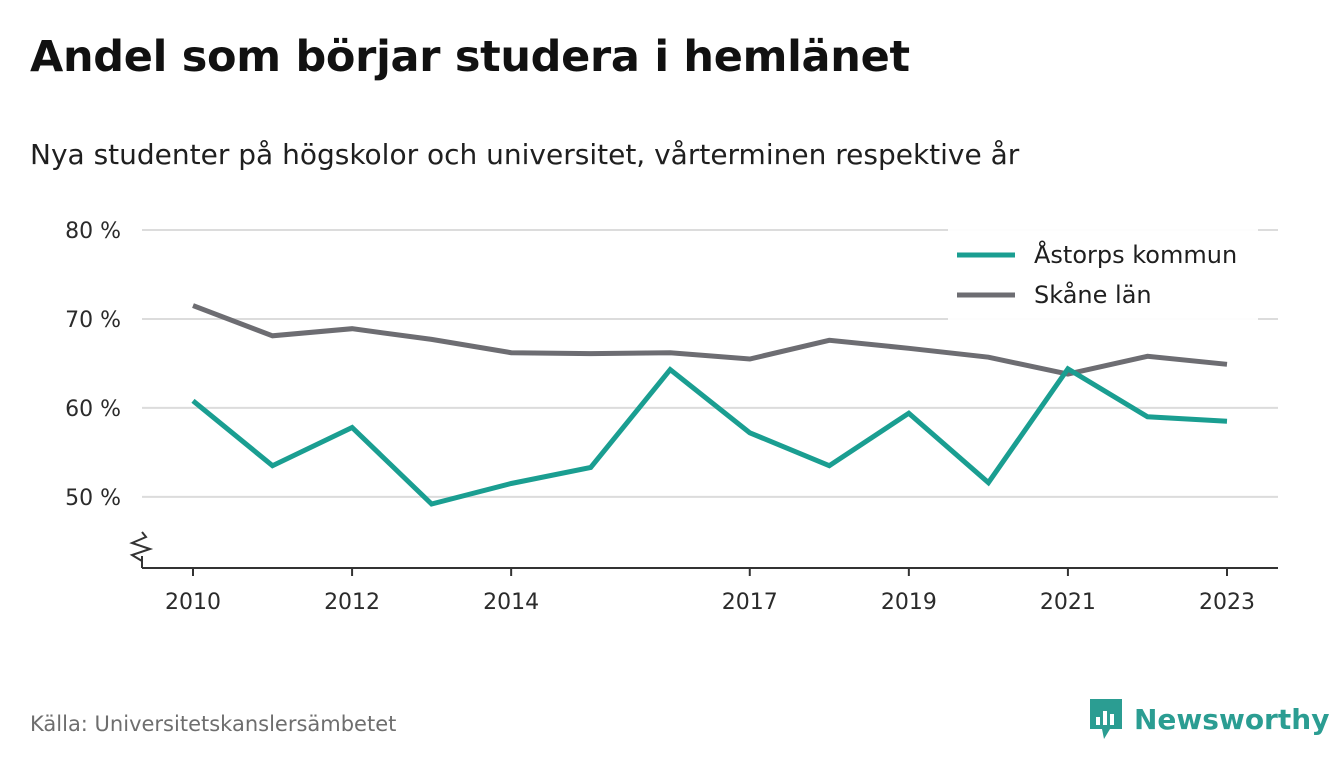 This screenshot has width=1340, height=771. I want to click on brand-name: Newsworthy, so click(1232, 719).